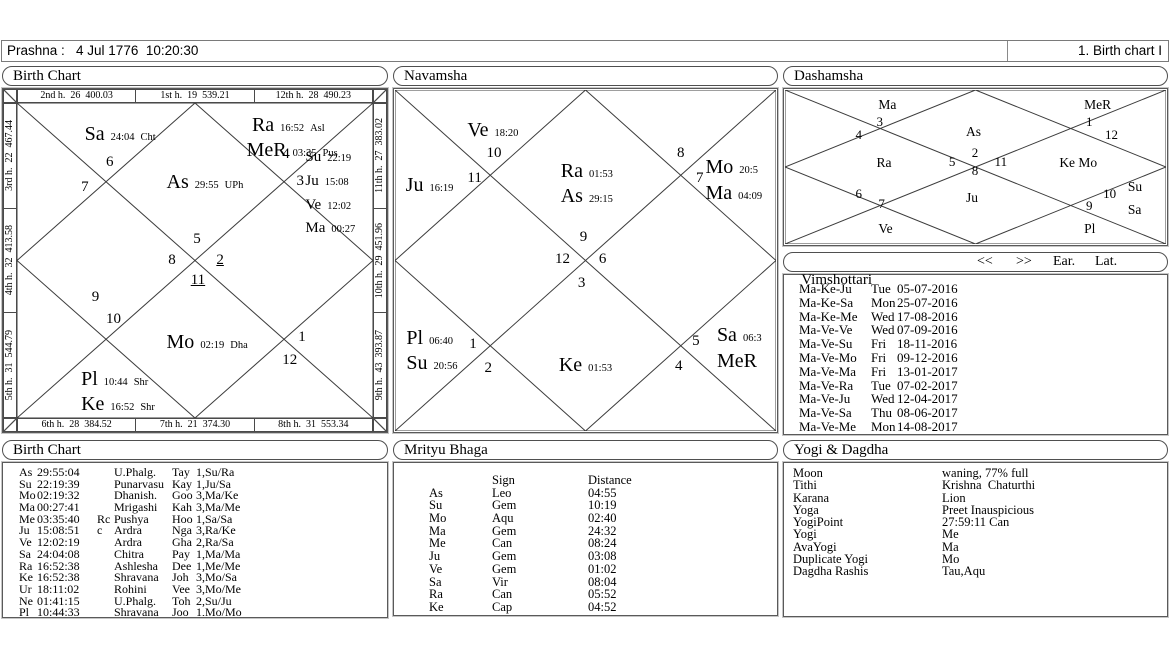  What do you see at coordinates (975, 270) in the screenshot?
I see `vimshottari-panel-header: Vimshottari << >> Ear. Lat.` at bounding box center [975, 270].